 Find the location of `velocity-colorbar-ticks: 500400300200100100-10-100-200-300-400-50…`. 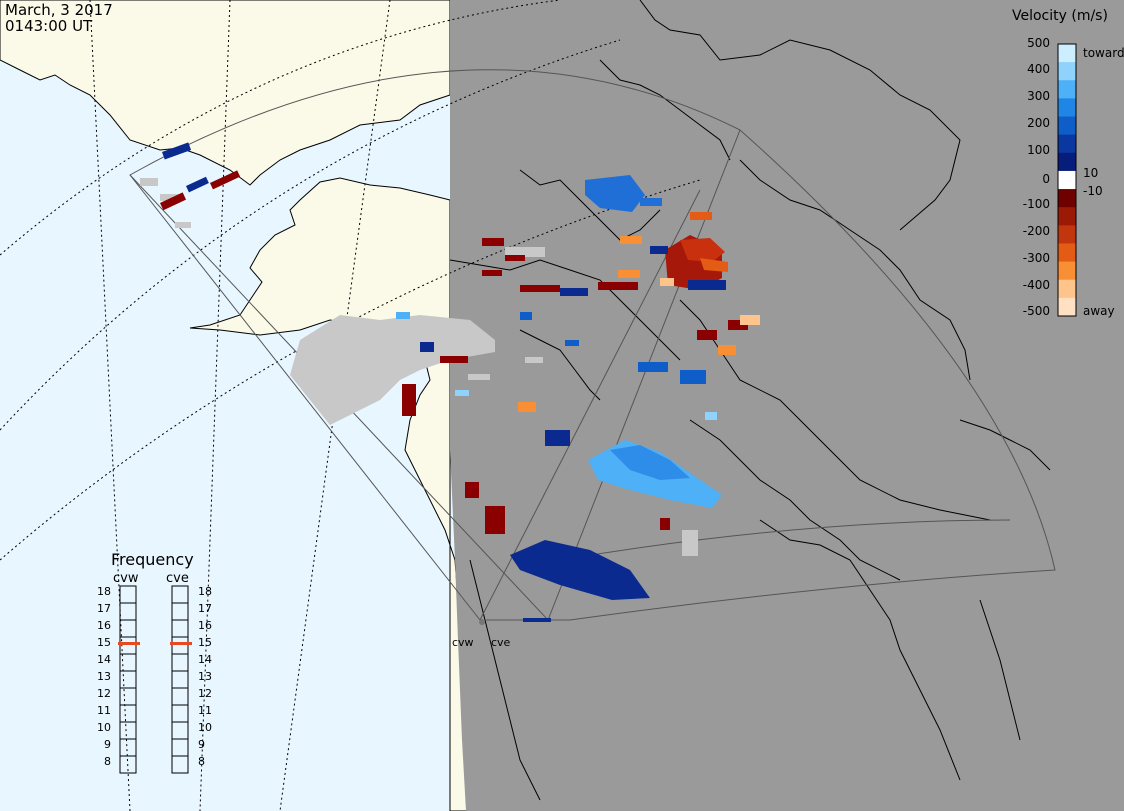

velocity-colorbar-ticks: 500400300200100100-10-100-200-300-400-50… is located at coordinates (1063, 177).